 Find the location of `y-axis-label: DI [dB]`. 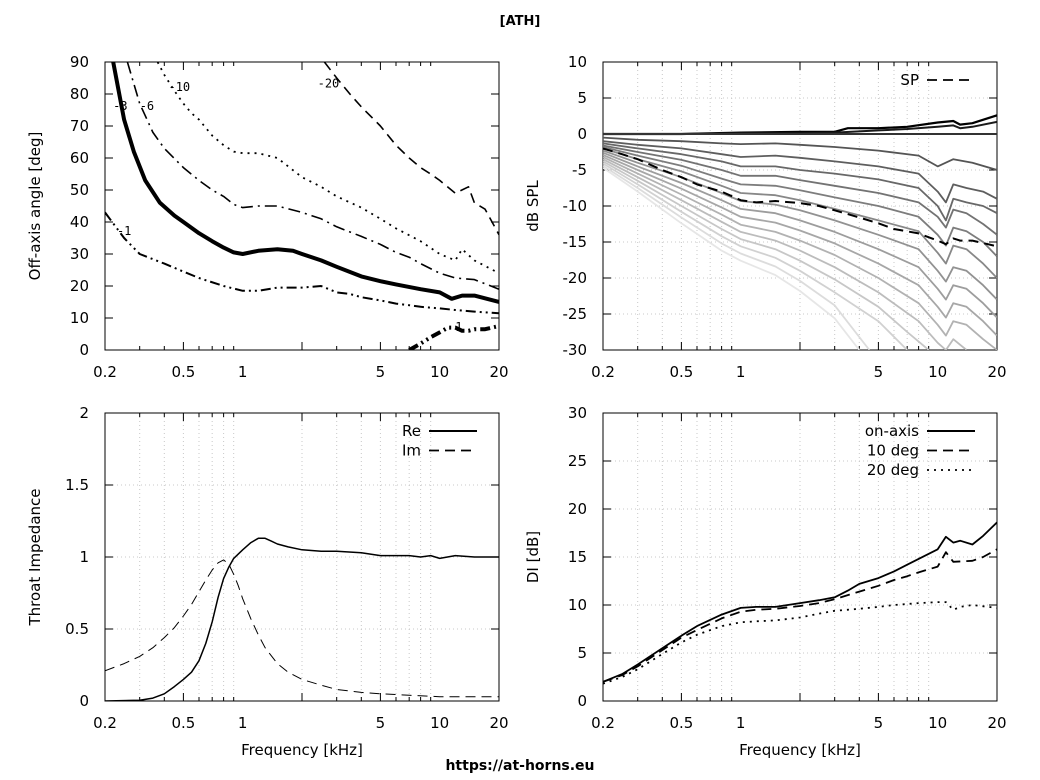

y-axis-label: DI [dB] is located at coordinates (533, 557).